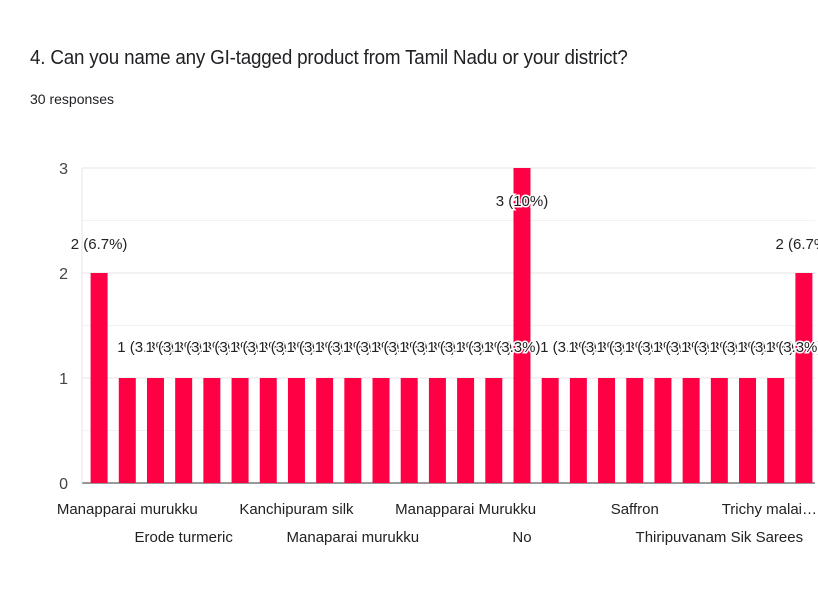  Describe the element at coordinates (296, 509) in the screenshot. I see `x-tick-label: Kanchipuram silk` at that location.